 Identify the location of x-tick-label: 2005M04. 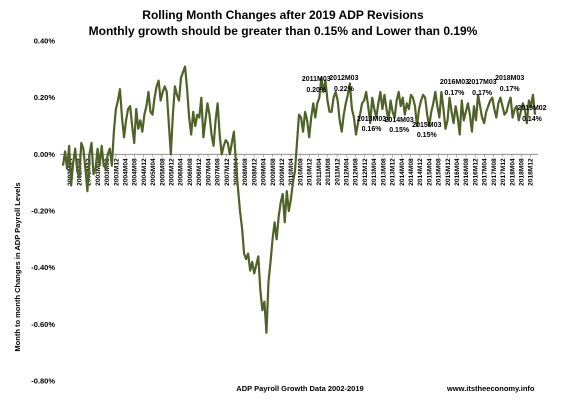
(153, 172).